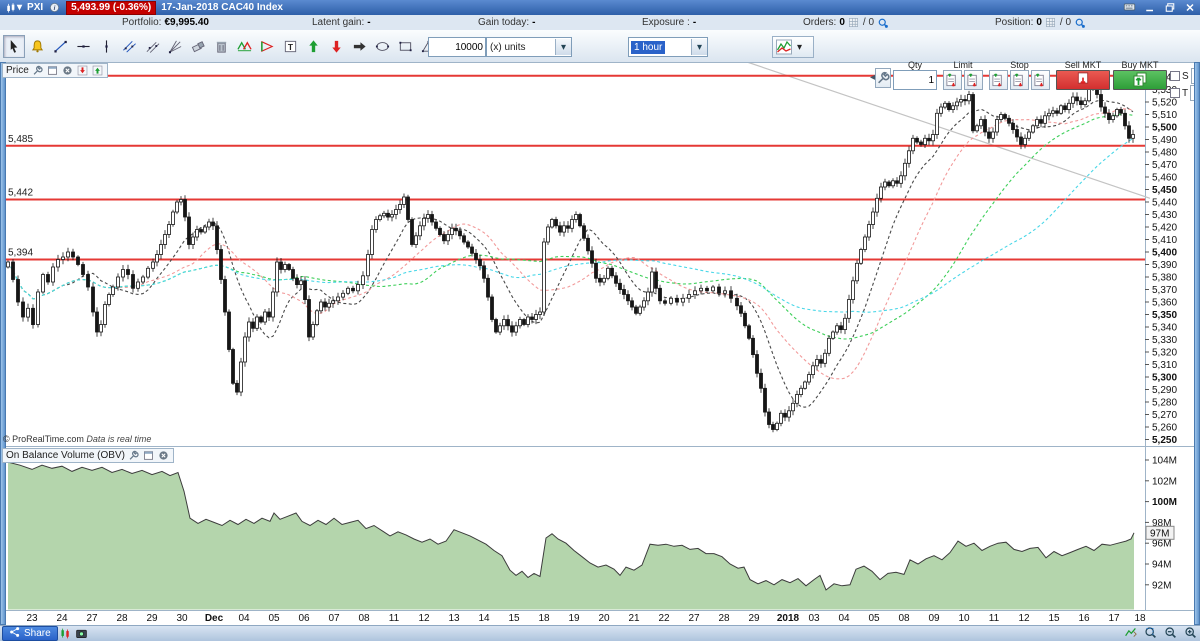 The image size is (1200, 641). What do you see at coordinates (359, 46) in the screenshot?
I see `tool-arrow-right-icon` at bounding box center [359, 46].